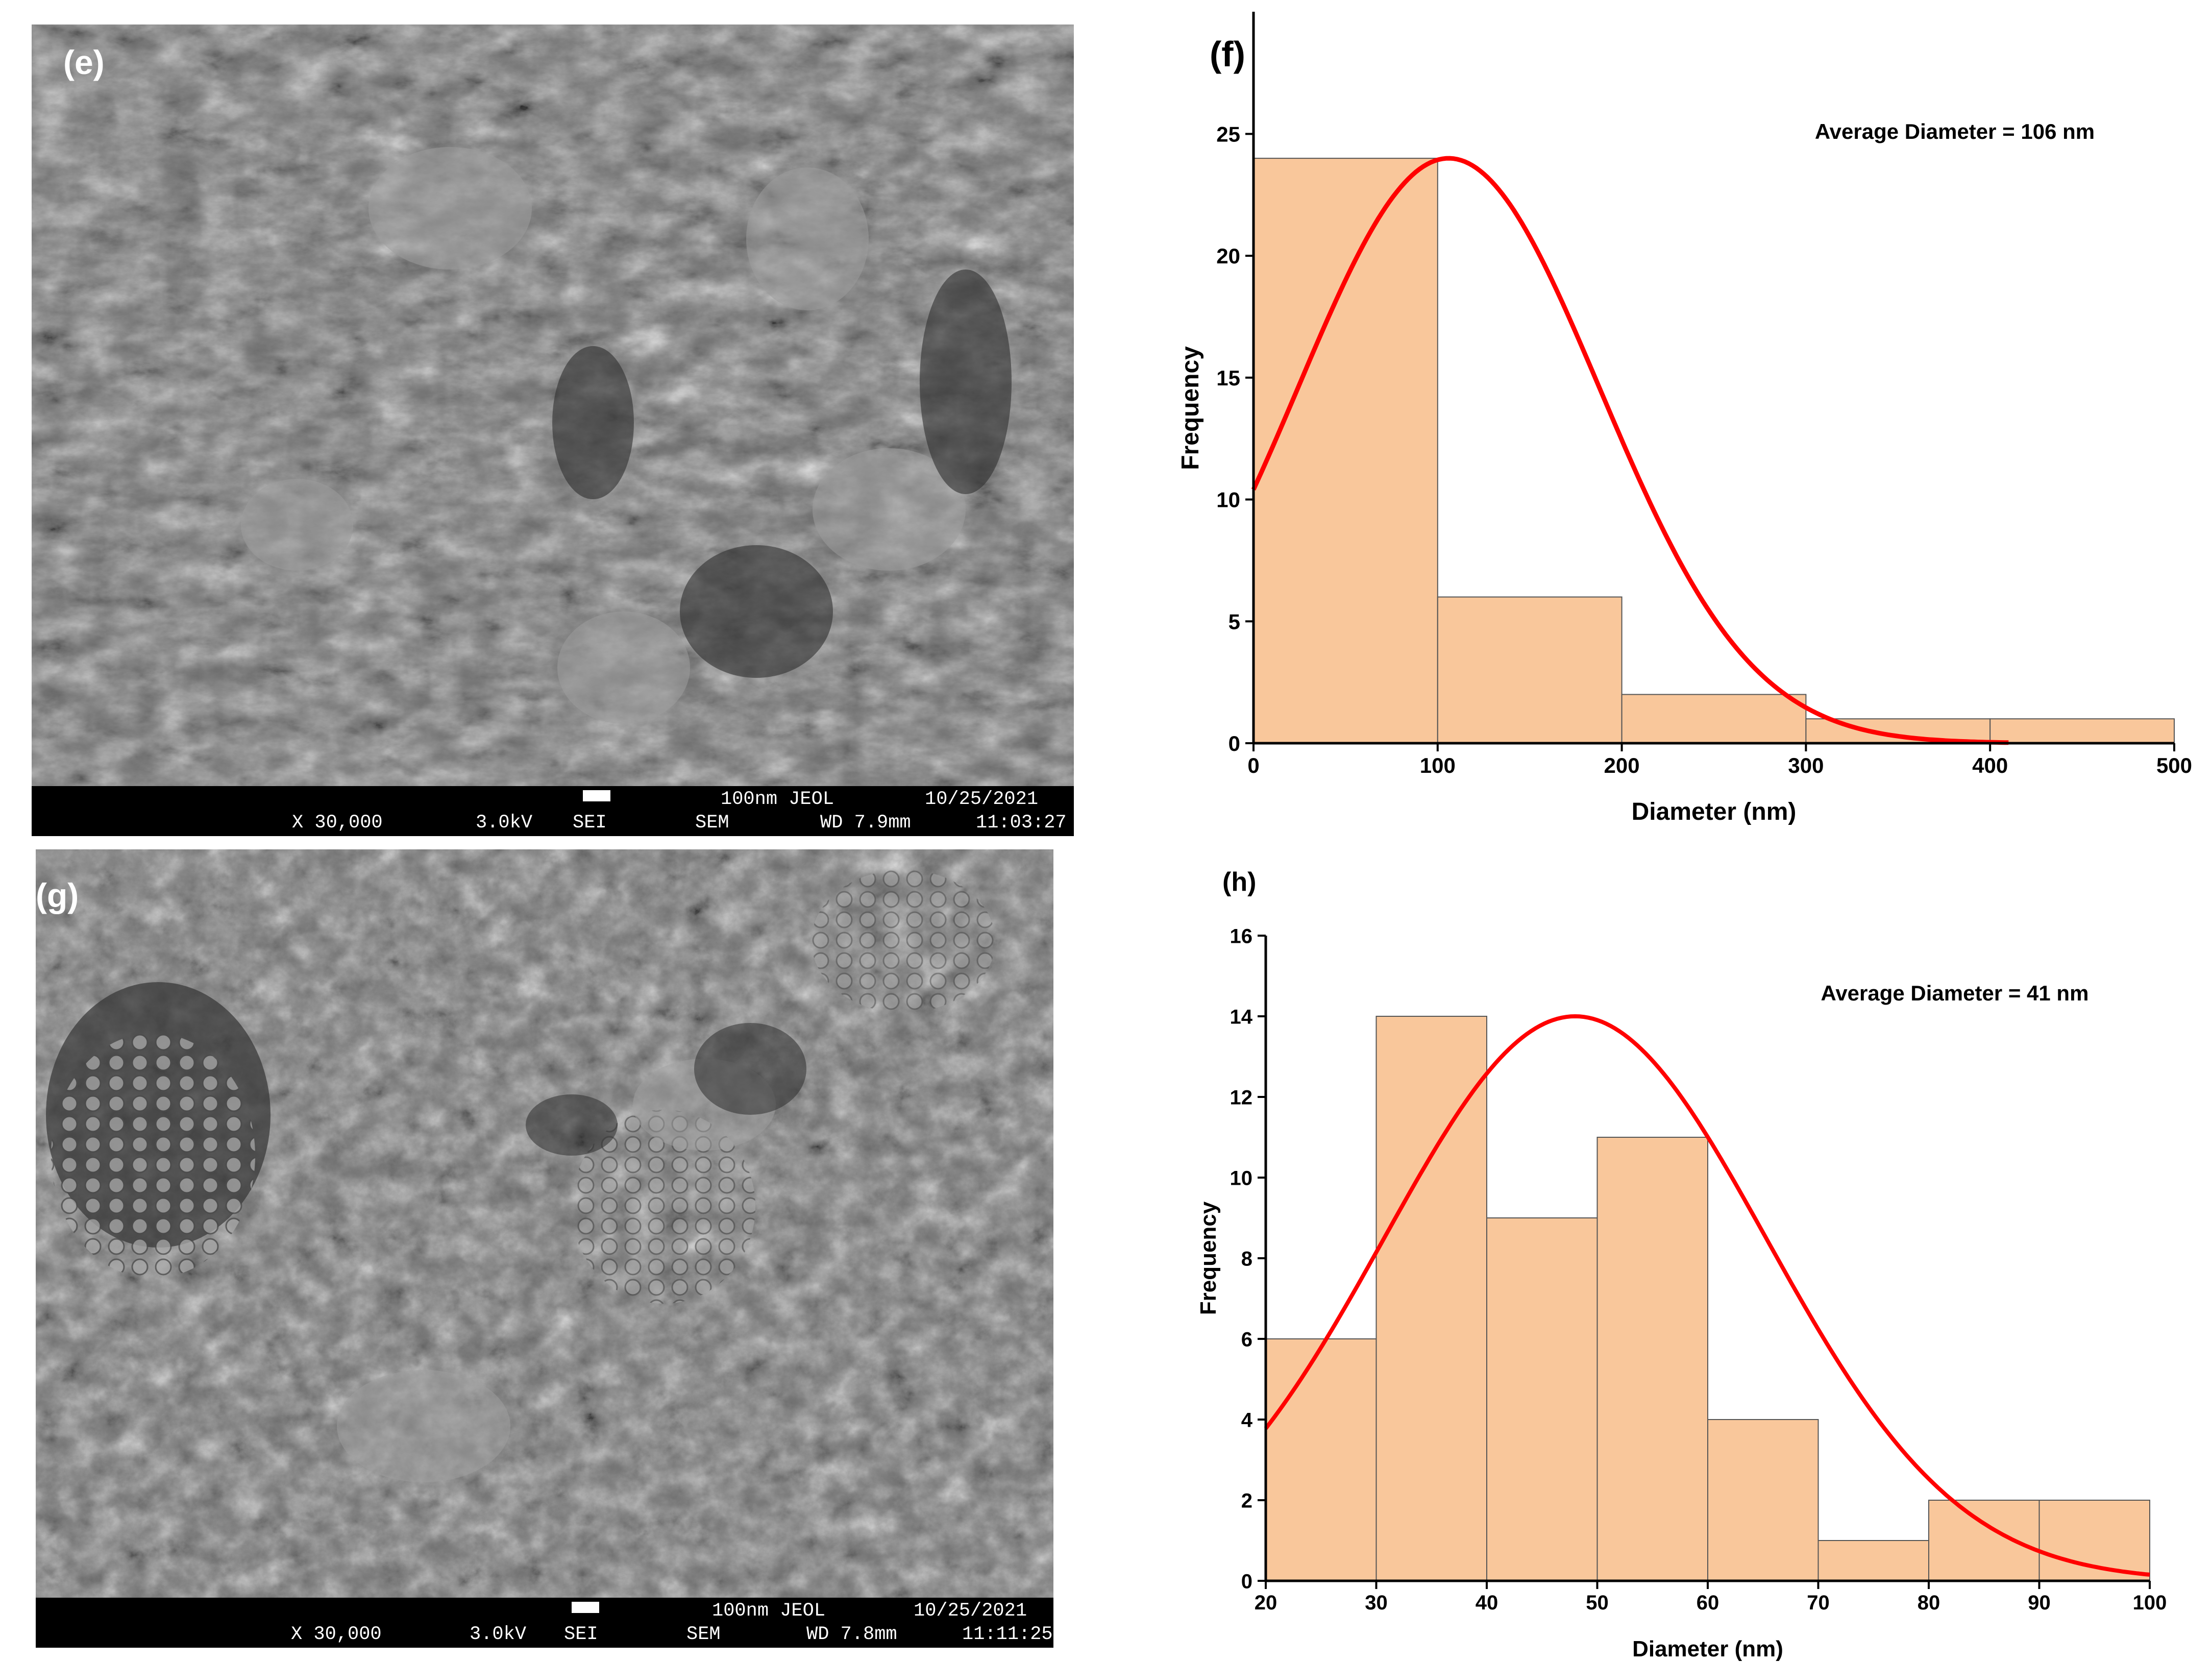 The image size is (2212, 1662). What do you see at coordinates (2174, 765) in the screenshot?
I see `chart-0-x-tick-label-5: 500` at bounding box center [2174, 765].